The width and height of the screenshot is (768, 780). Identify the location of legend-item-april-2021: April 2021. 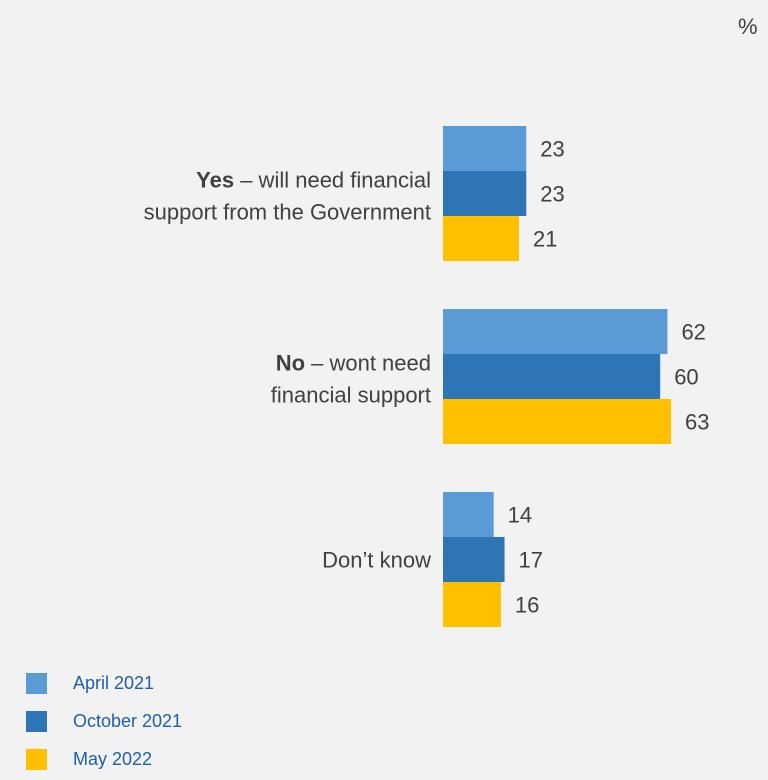
(104, 683).